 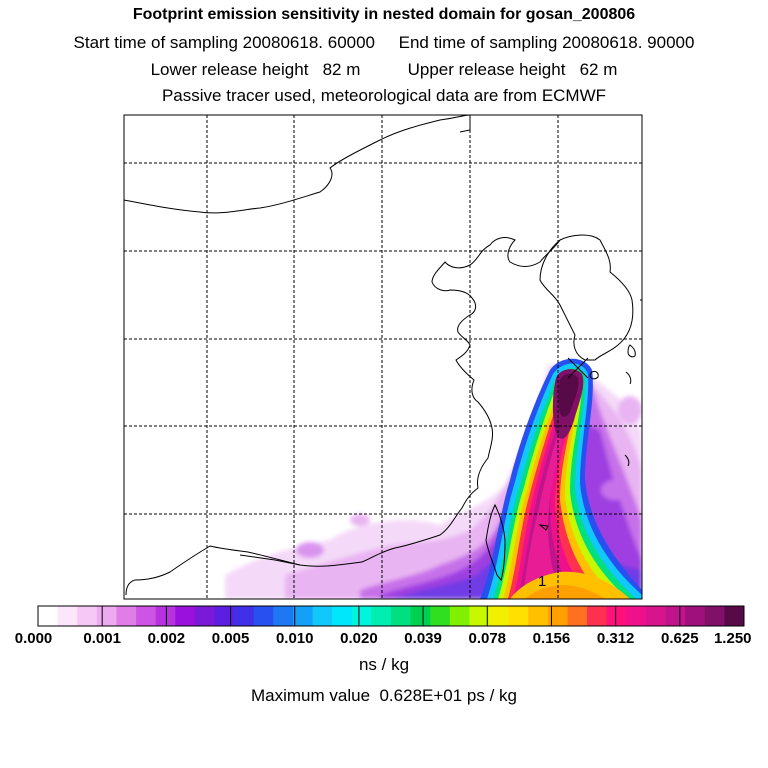 I want to click on colorbar-tick-label: 0.005, so click(x=230, y=638).